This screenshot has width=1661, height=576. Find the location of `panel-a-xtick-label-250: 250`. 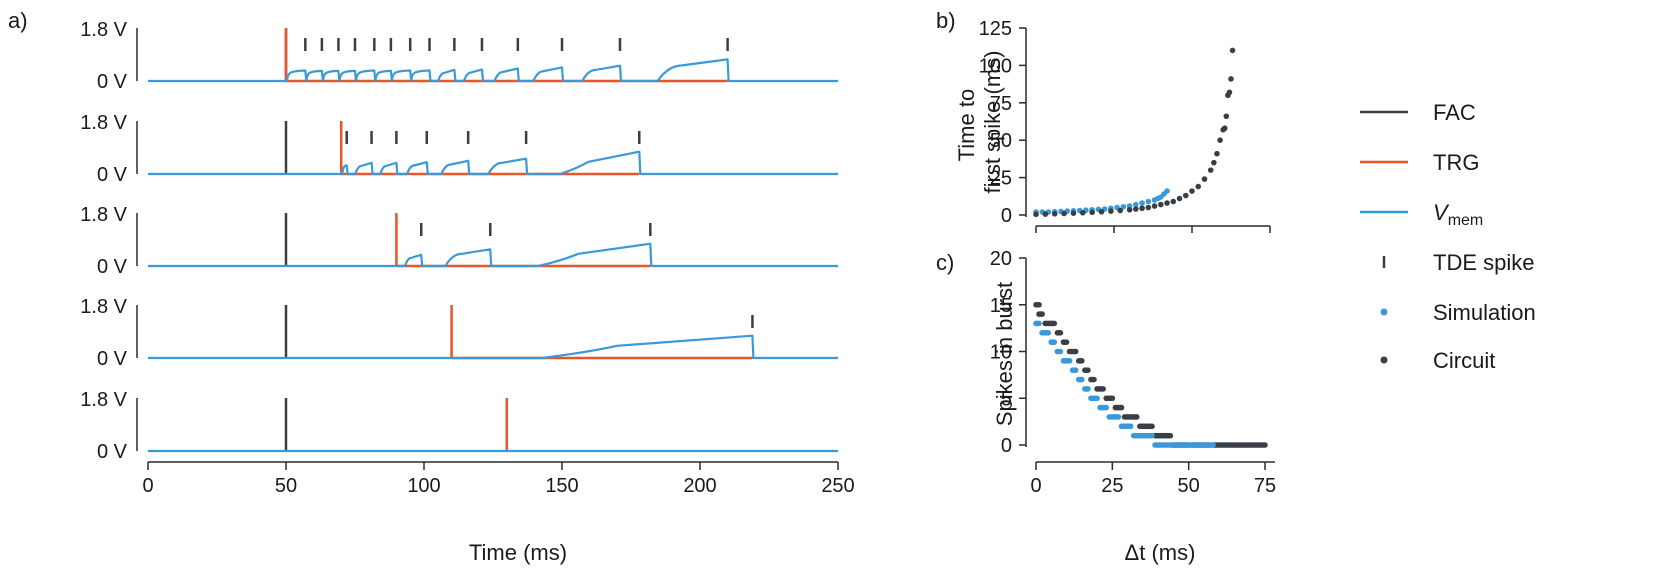

panel-a-xtick-label-250: 250 is located at coordinates (837, 486).